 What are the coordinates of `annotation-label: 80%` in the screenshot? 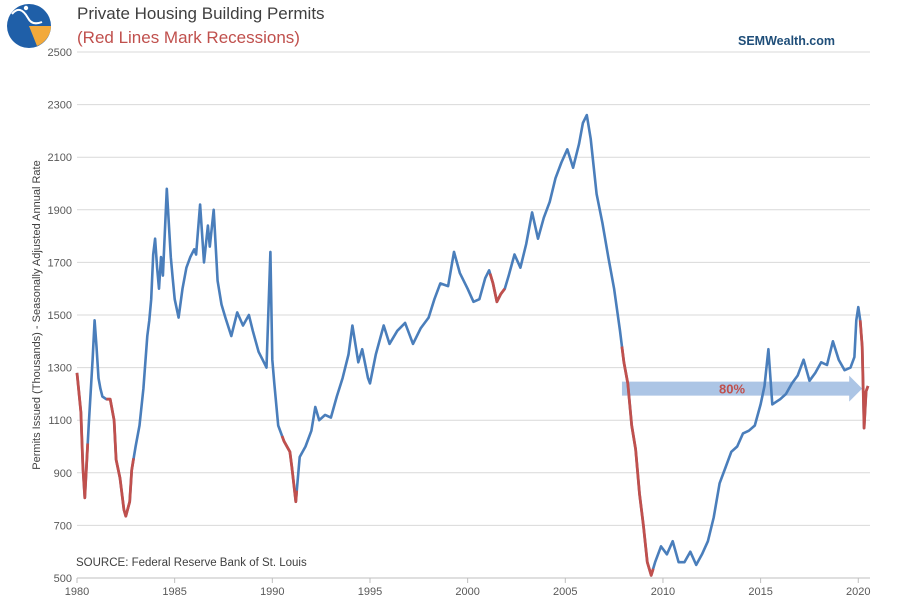 It's located at (732, 389).